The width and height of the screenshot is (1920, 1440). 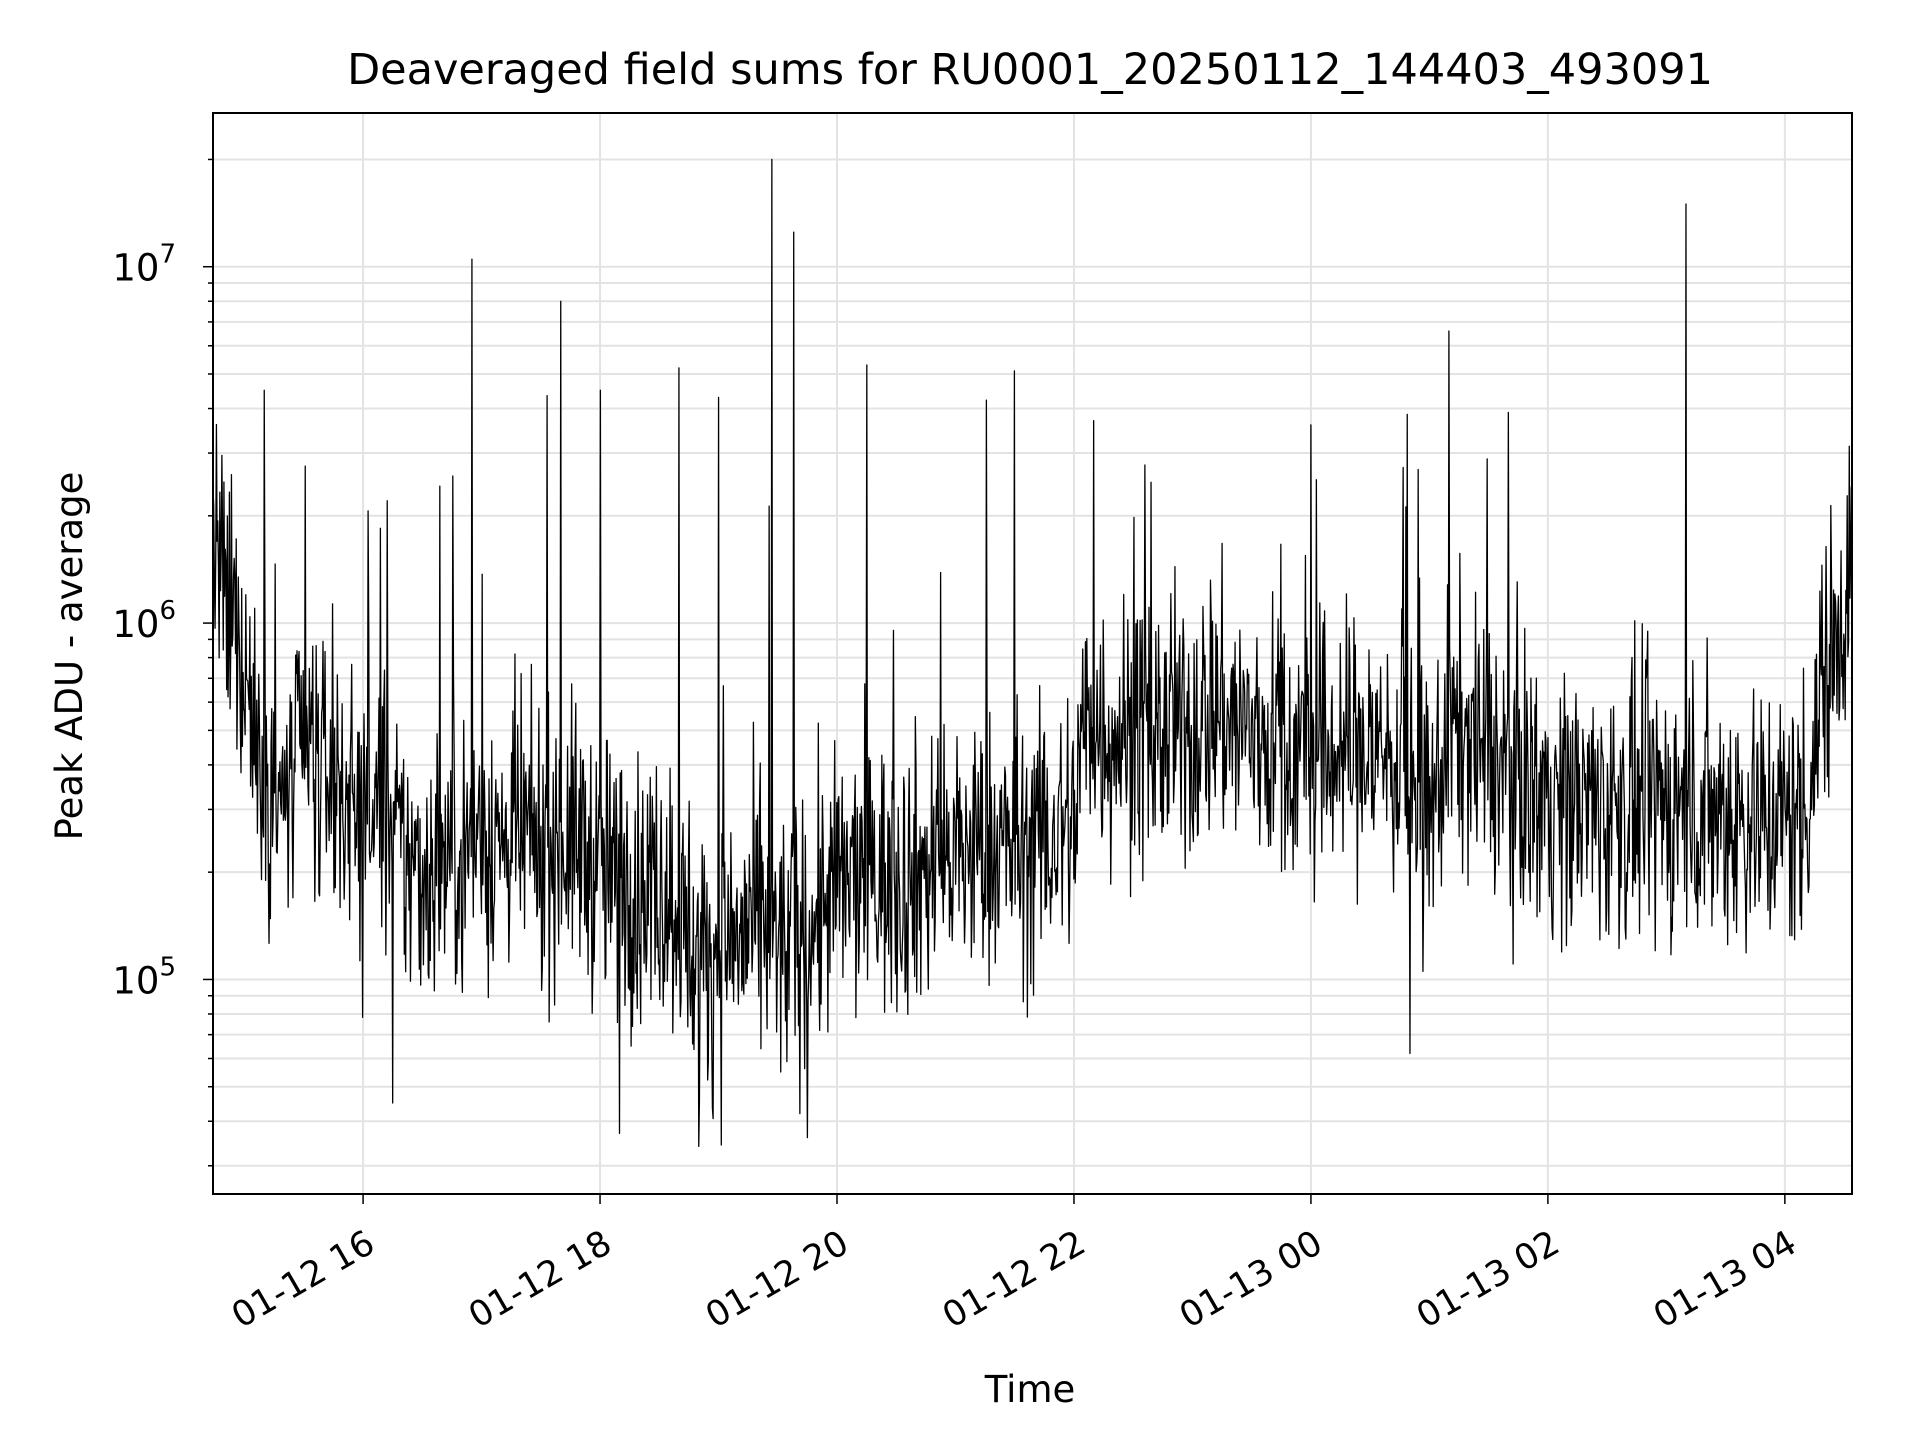 I want to click on x-axis-label: Time, so click(x=1030, y=1389).